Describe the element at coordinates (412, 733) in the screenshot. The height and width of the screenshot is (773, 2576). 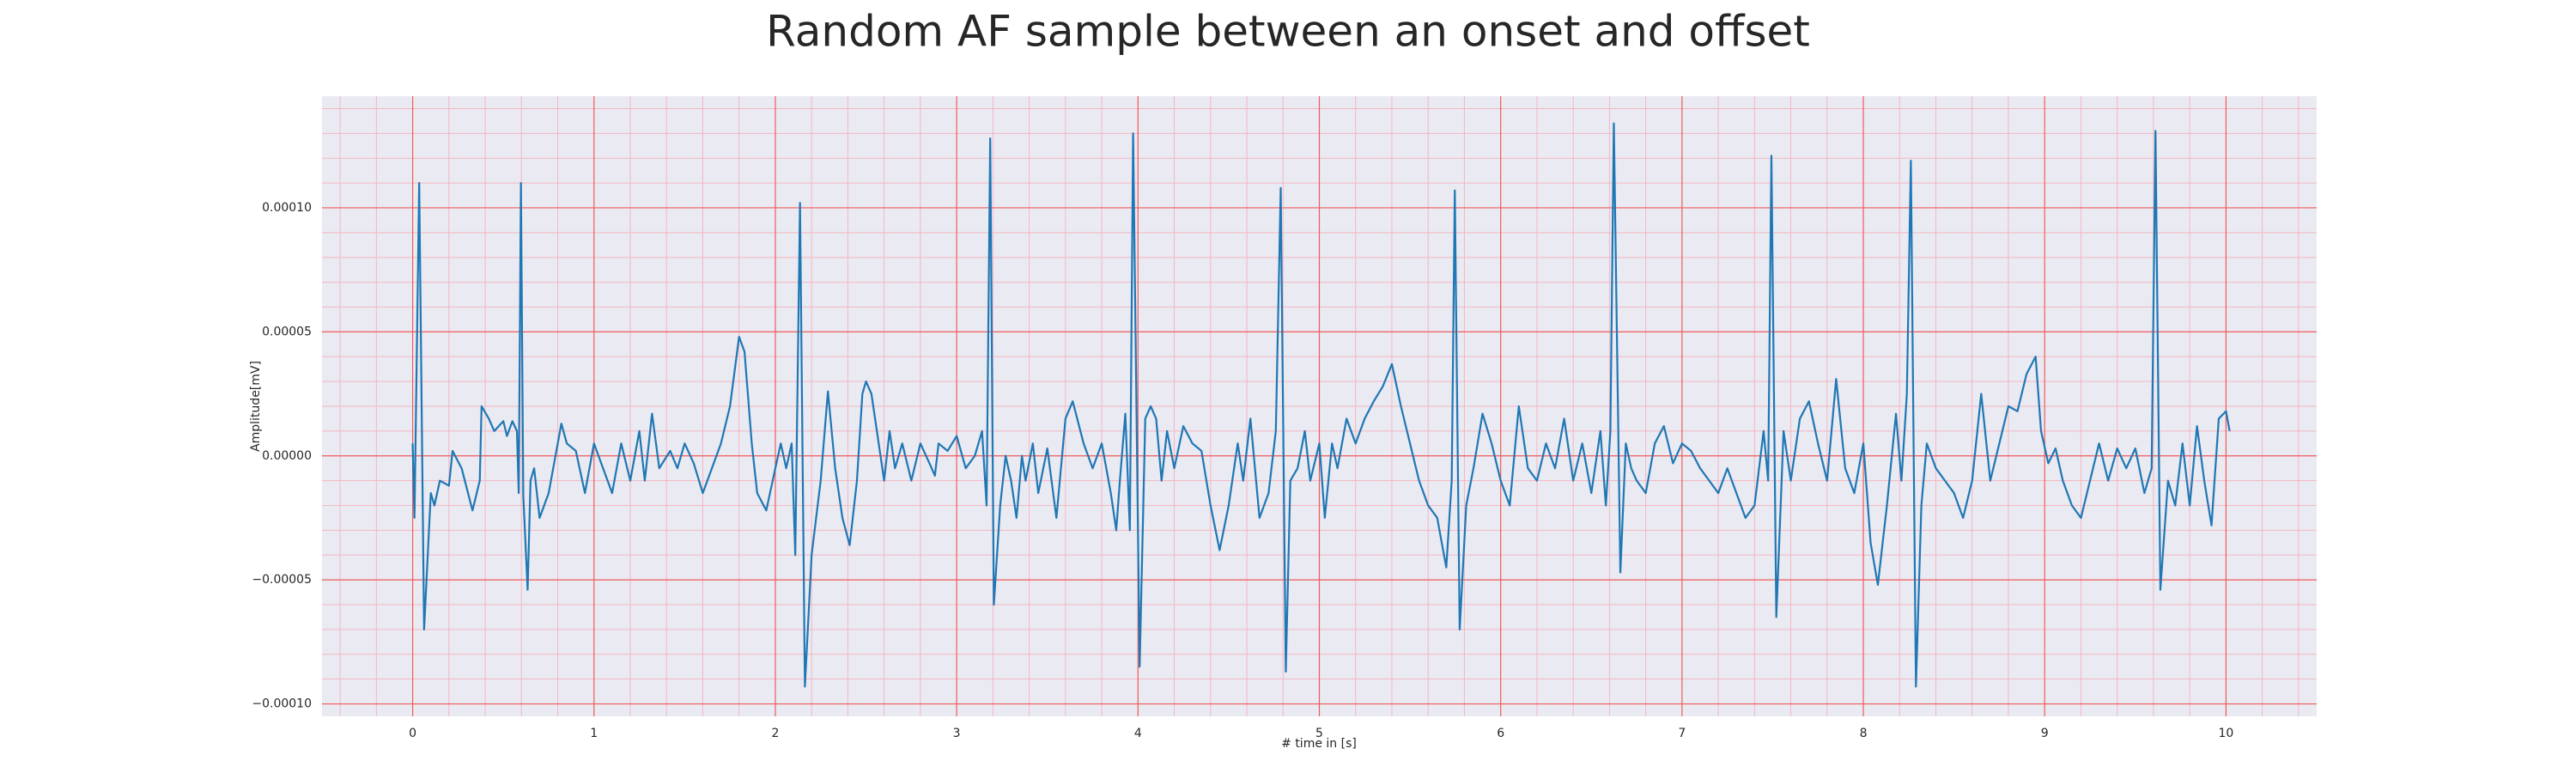
I see `x-tick-label: 0` at that location.